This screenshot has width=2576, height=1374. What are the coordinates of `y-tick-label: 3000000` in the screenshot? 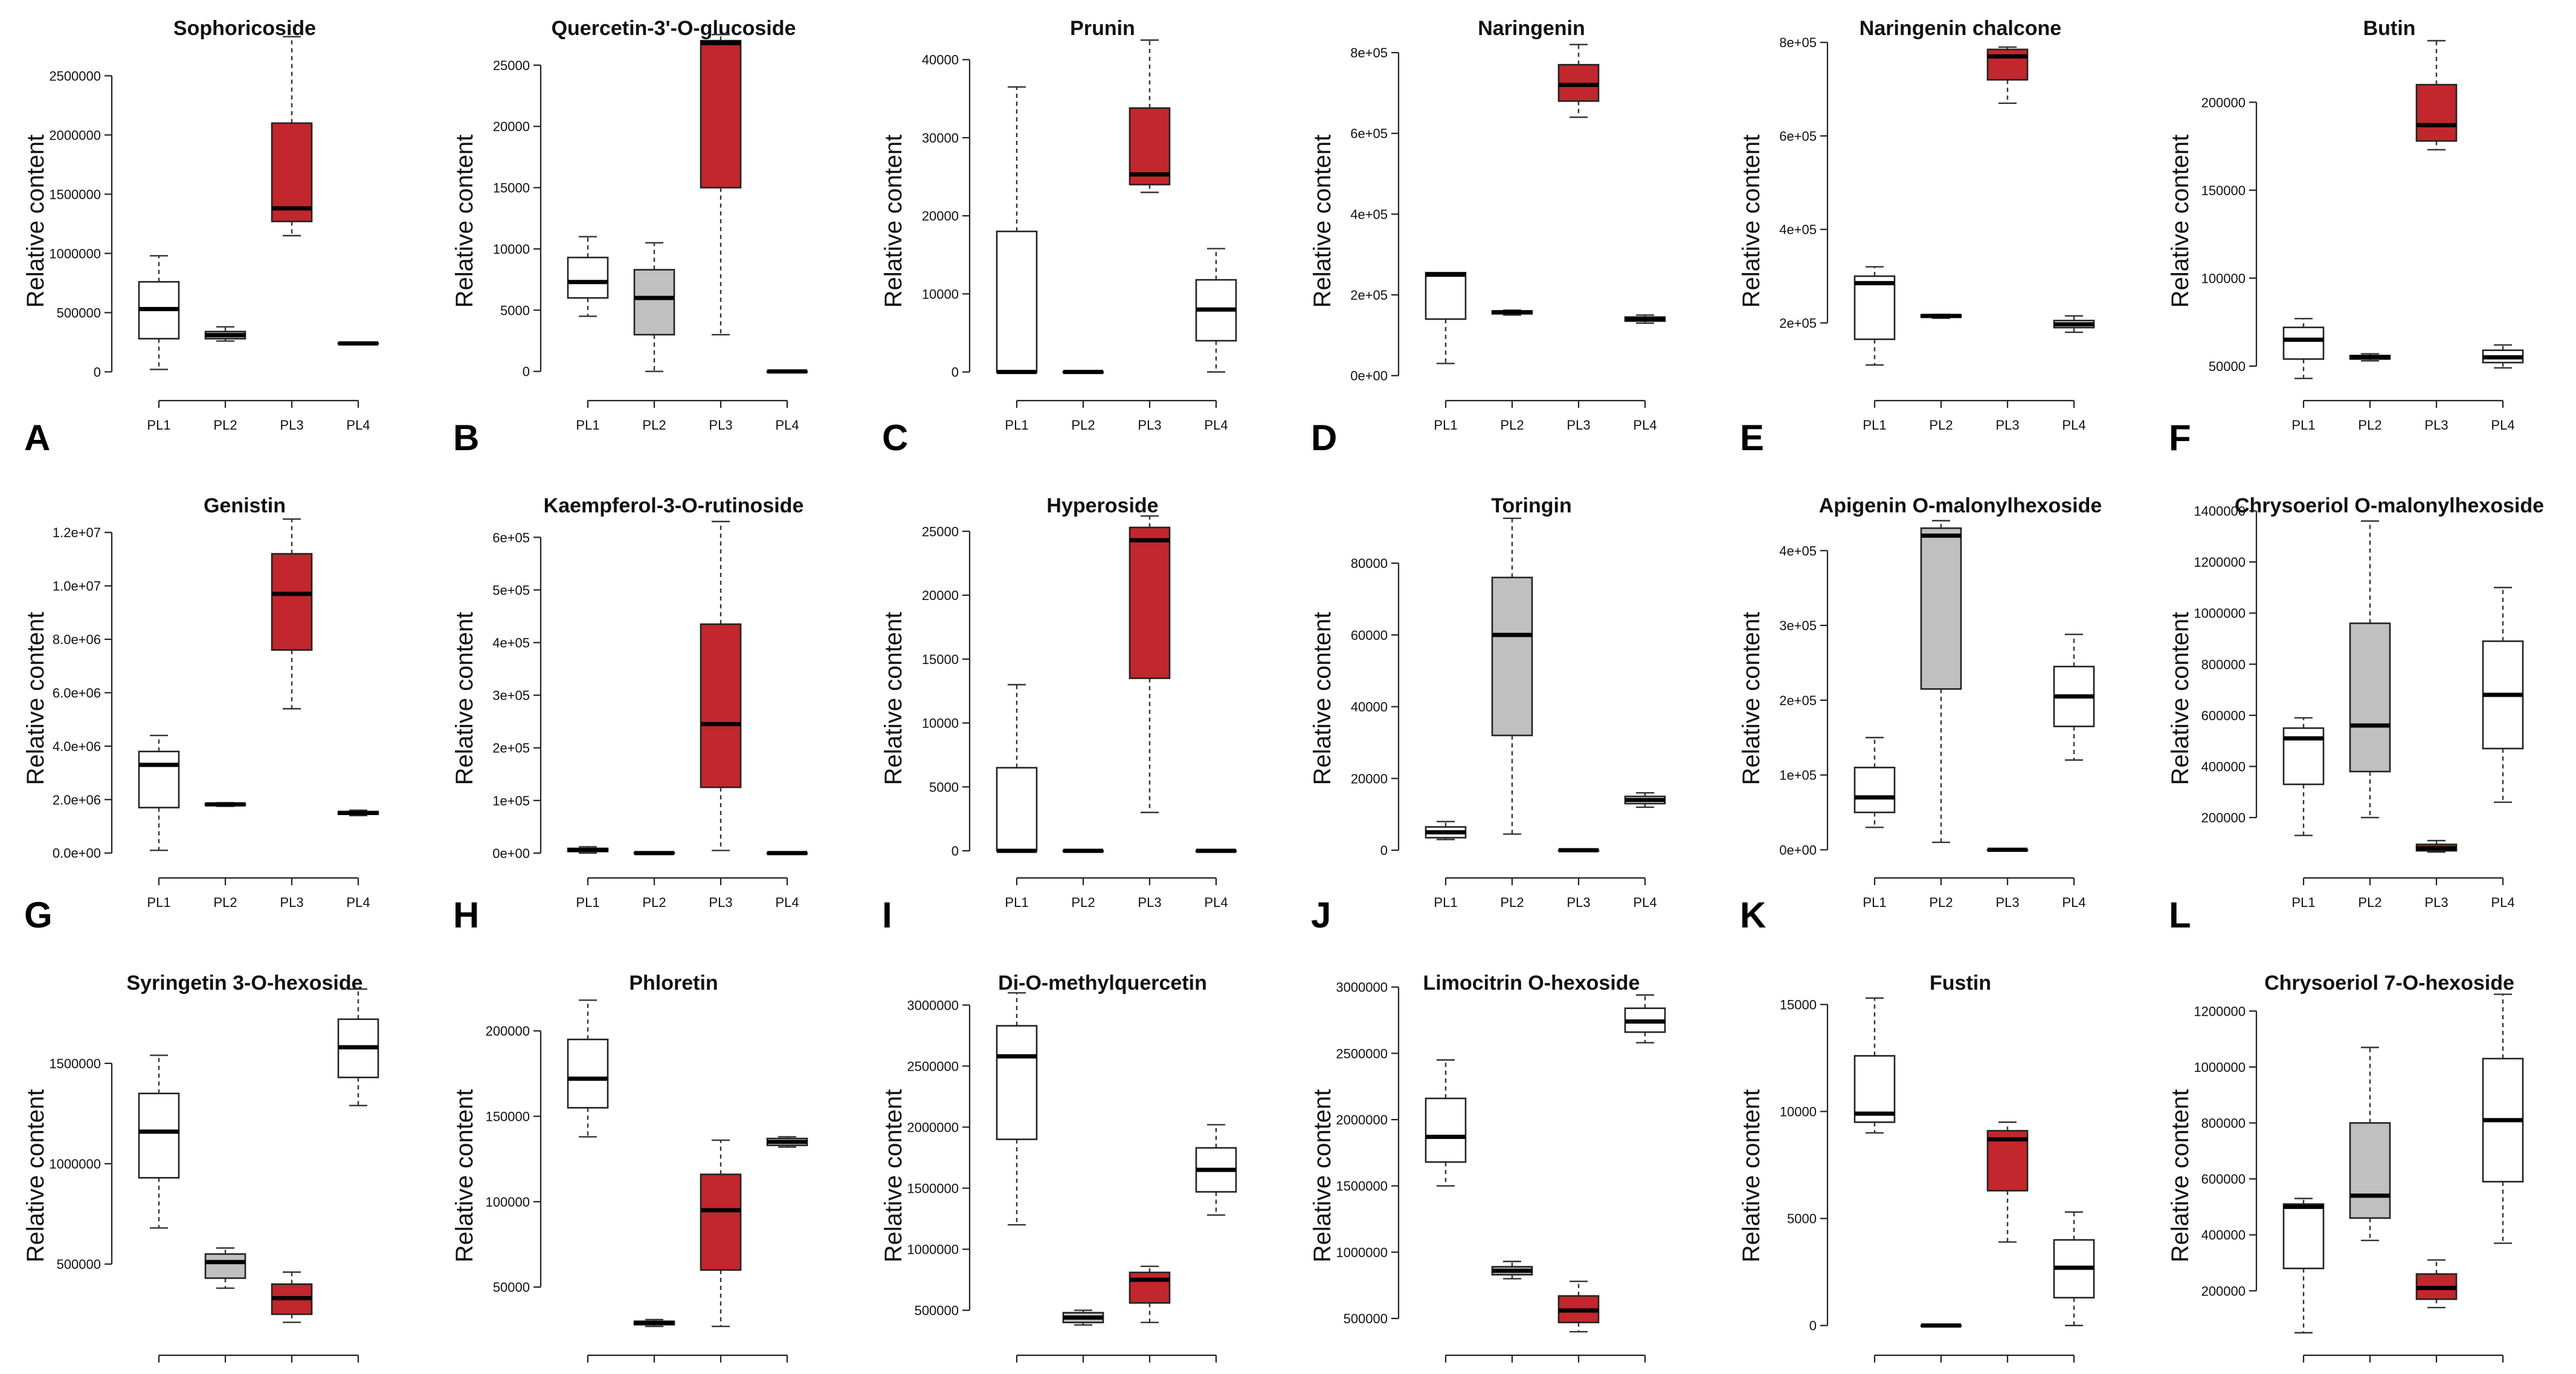 It's located at (1362, 987).